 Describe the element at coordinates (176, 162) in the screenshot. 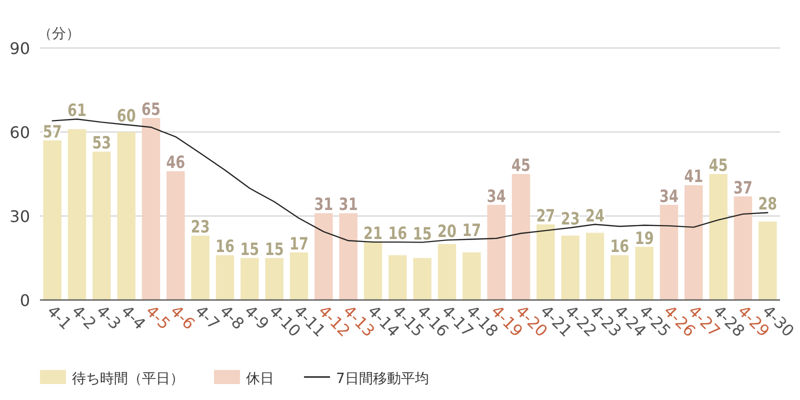

I see `data-label: 46` at that location.